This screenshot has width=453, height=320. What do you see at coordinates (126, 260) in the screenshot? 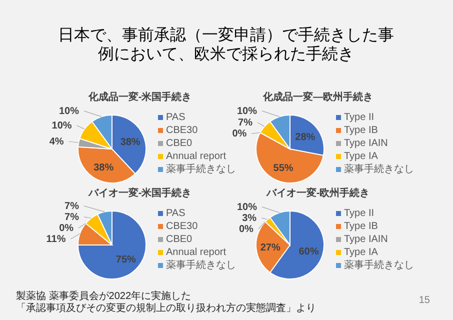
I see `data-label: 75%` at bounding box center [126, 260].